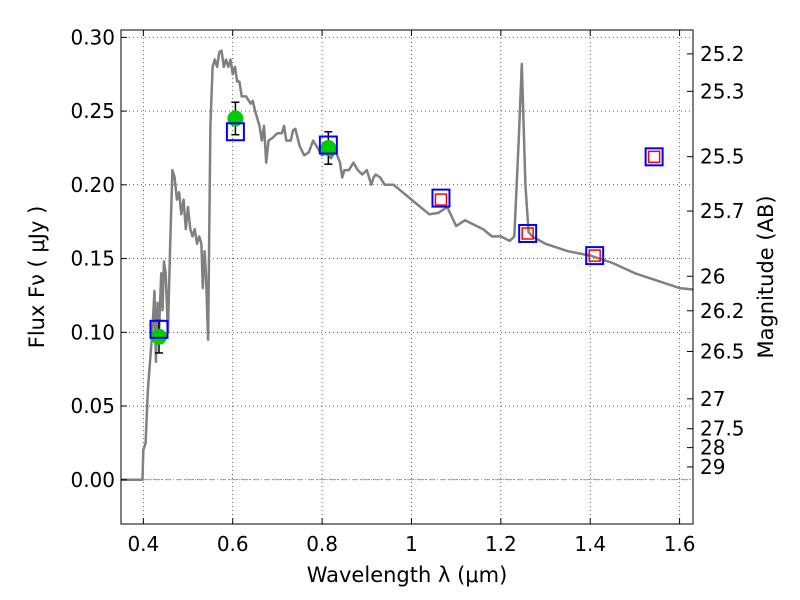  What do you see at coordinates (680, 544) in the screenshot?
I see `x-tick-label-6: 1.6` at bounding box center [680, 544].